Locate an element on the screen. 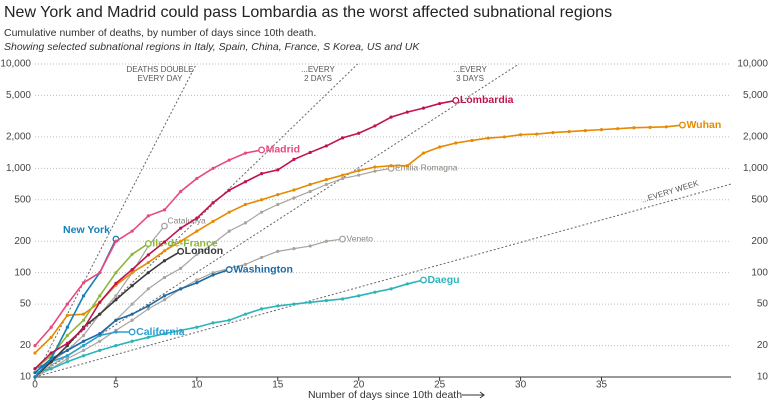 The width and height of the screenshot is (775, 409). x-axis-label: Number of days since 10th death is located at coordinates (385, 395).